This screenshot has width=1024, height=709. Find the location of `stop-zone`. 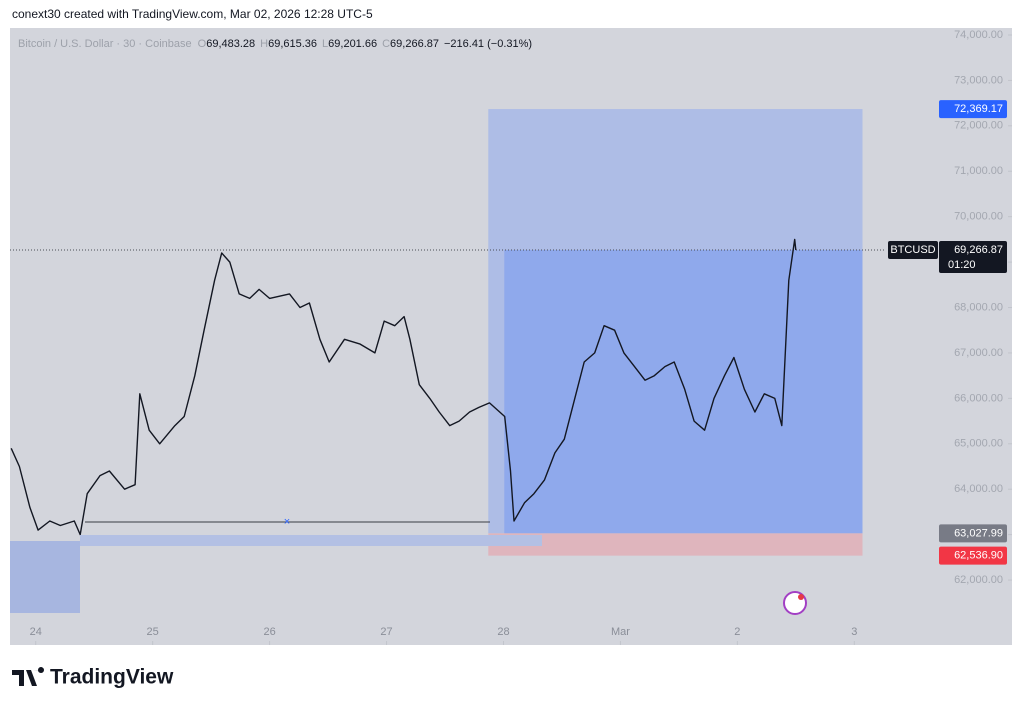

stop-zone is located at coordinates (675, 544).